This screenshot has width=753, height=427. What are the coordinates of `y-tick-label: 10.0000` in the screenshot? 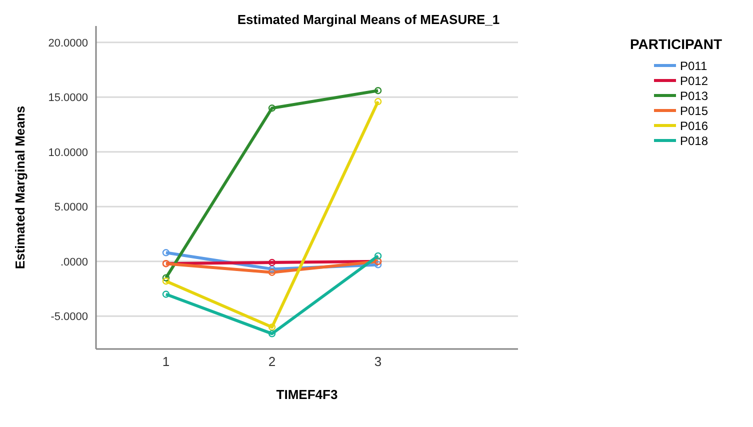 It's located at (68, 152).